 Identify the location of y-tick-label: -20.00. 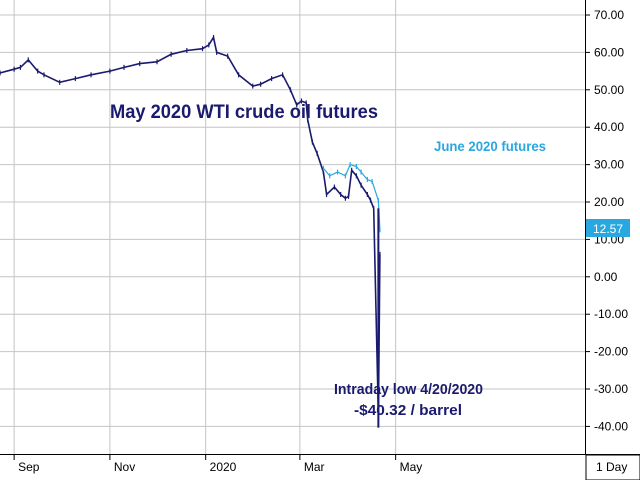
(611, 352).